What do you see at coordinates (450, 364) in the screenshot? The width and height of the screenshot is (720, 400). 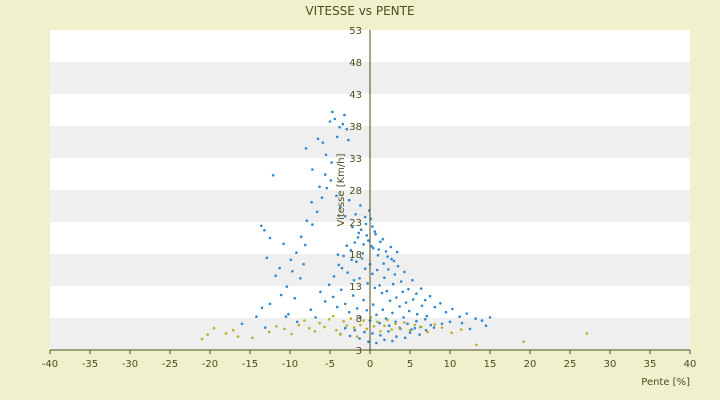 I see `x-tick-label: 10` at bounding box center [450, 364].